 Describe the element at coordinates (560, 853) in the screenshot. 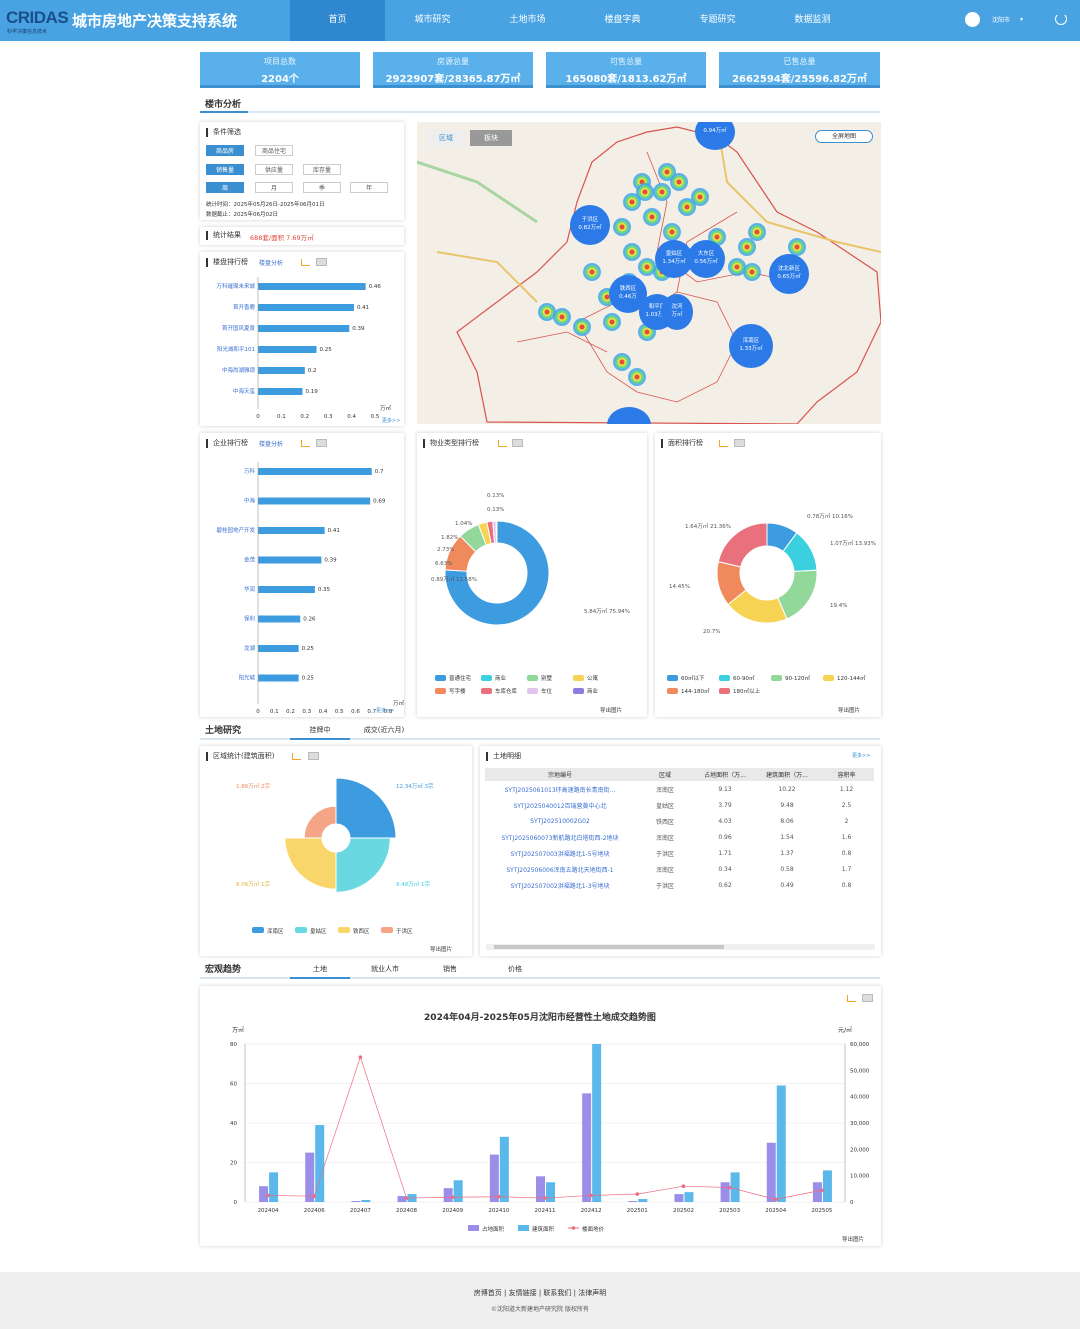

I see `land-code-cell: SYTJ202507003洪福路北1-5号地块` at that location.